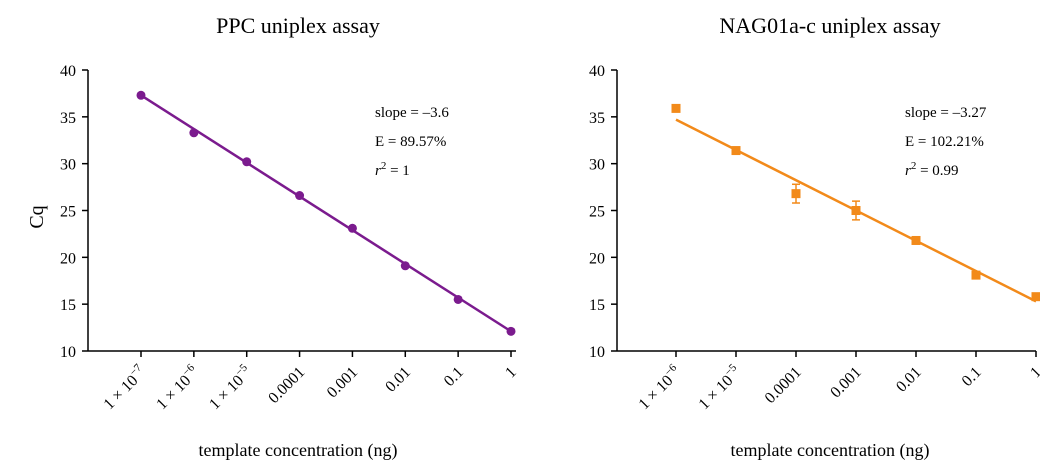 The width and height of the screenshot is (1040, 471). I want to click on r-squared-annotation: r2 = 0.99, so click(932, 169).